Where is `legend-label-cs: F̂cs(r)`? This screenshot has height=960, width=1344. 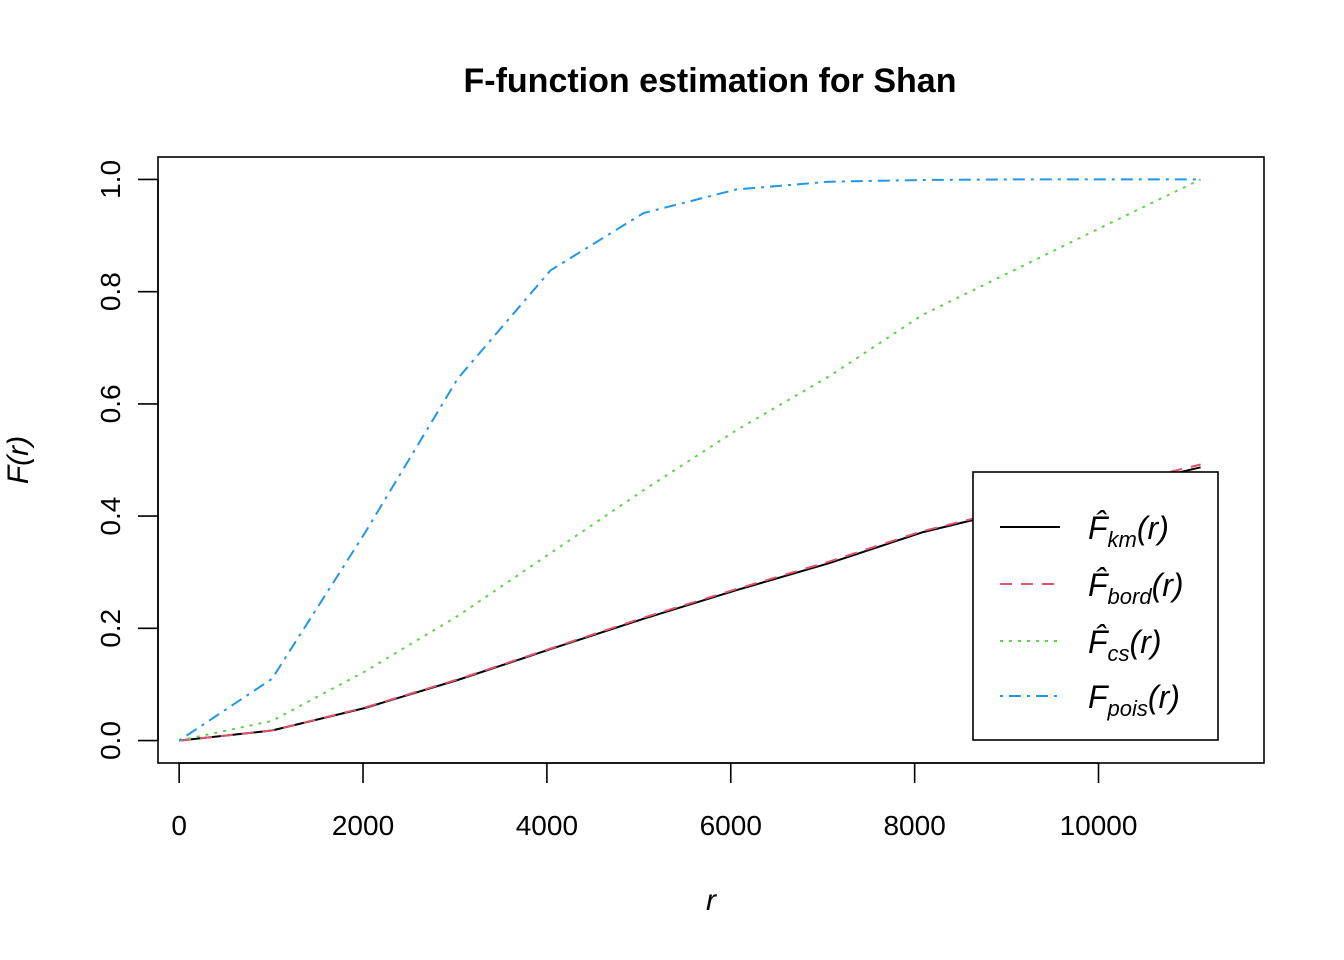 legend-label-cs: F̂cs(r) is located at coordinates (1125, 645).